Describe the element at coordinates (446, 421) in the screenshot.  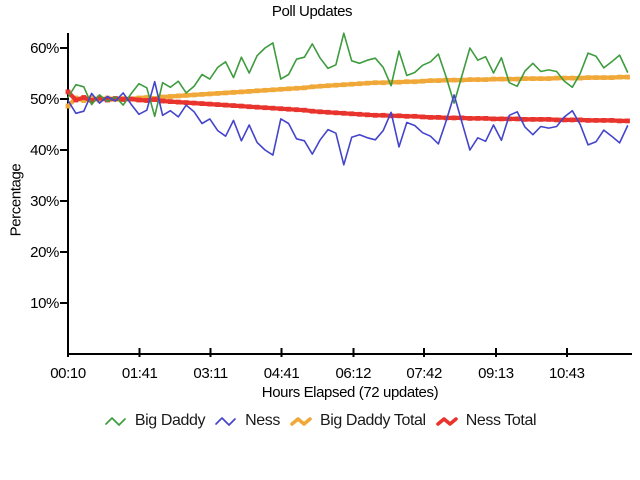
I see `ness-total-line-sample-icon` at that location.